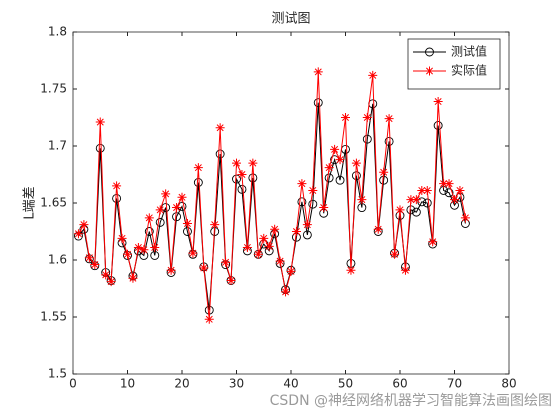  Describe the element at coordinates (236, 384) in the screenshot. I see `x-tick-label: 30` at that location.